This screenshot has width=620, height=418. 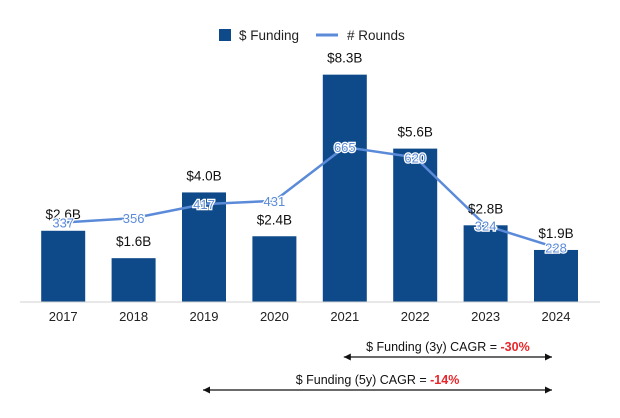 What do you see at coordinates (274, 316) in the screenshot?
I see `x-tick-2020: 2020` at bounding box center [274, 316].